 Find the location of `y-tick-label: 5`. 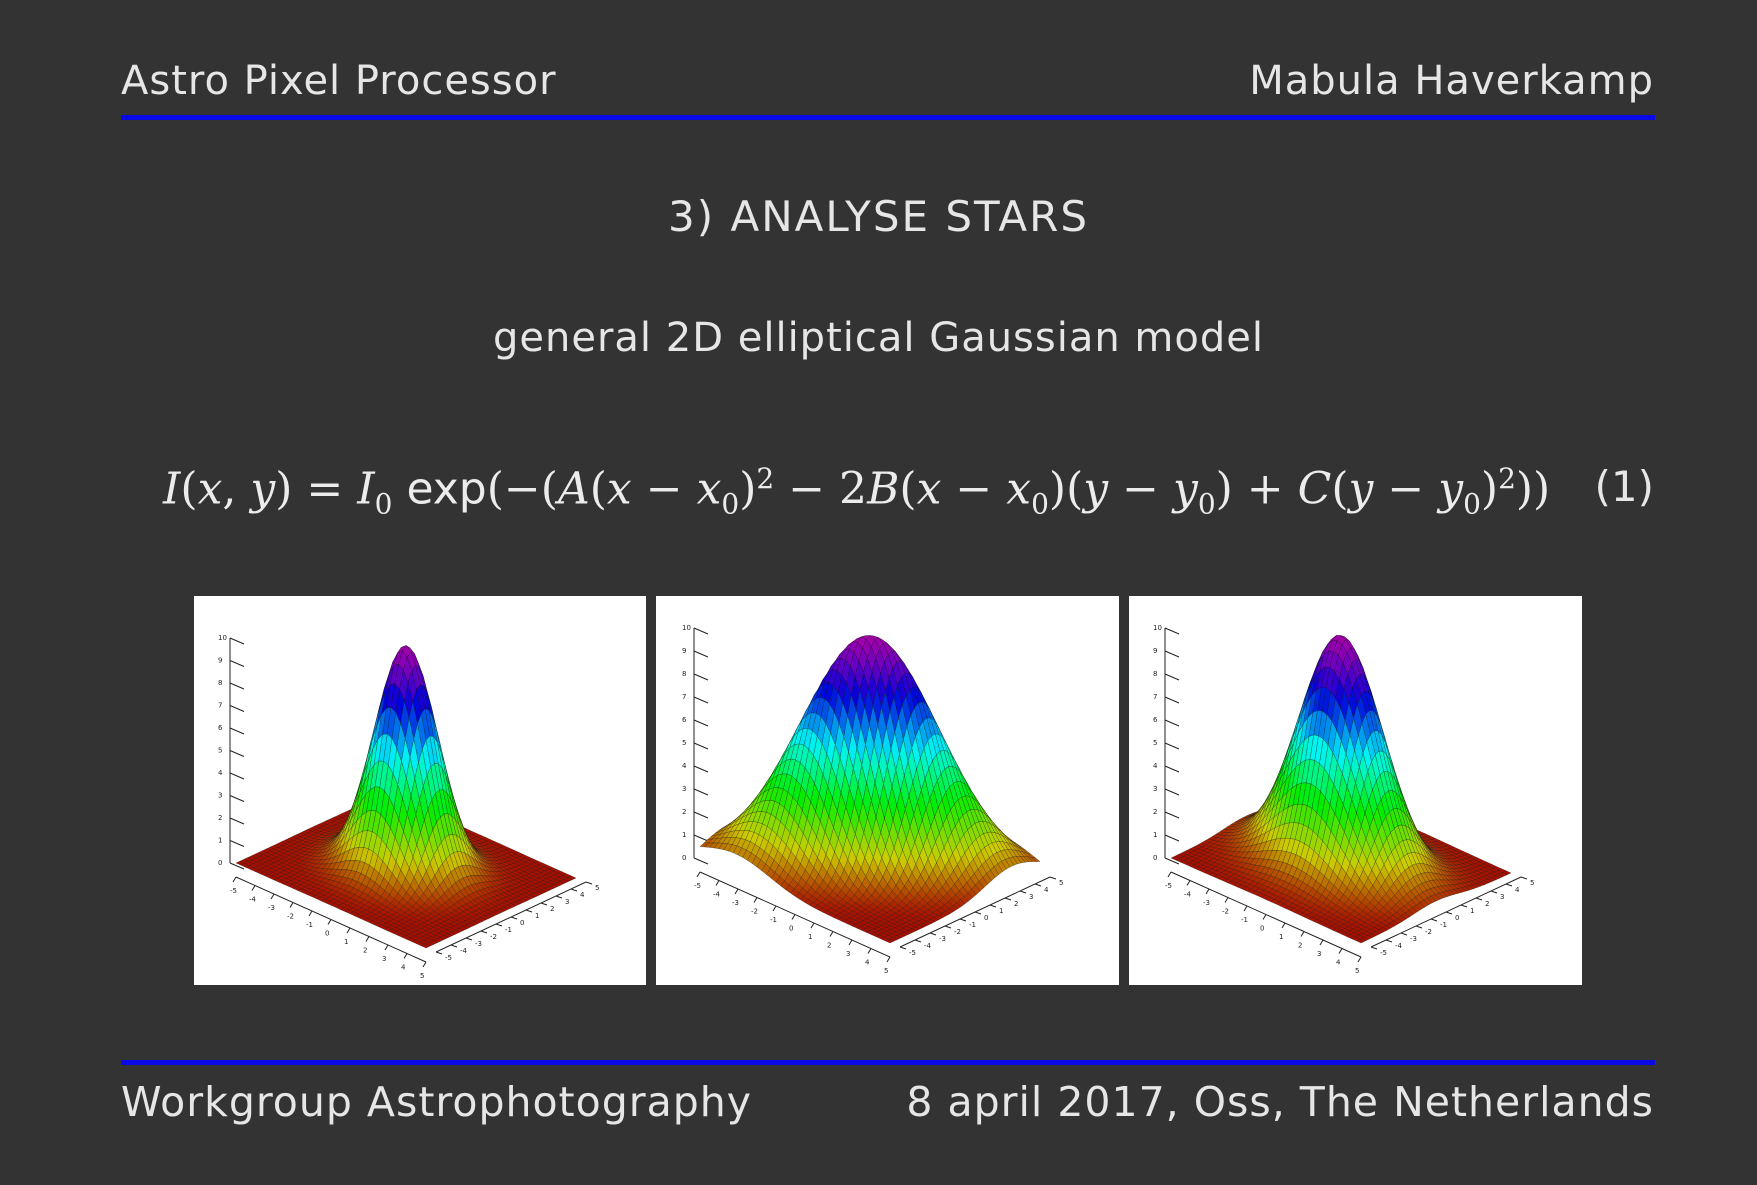

y-tick-label: 5 is located at coordinates (1061, 883).